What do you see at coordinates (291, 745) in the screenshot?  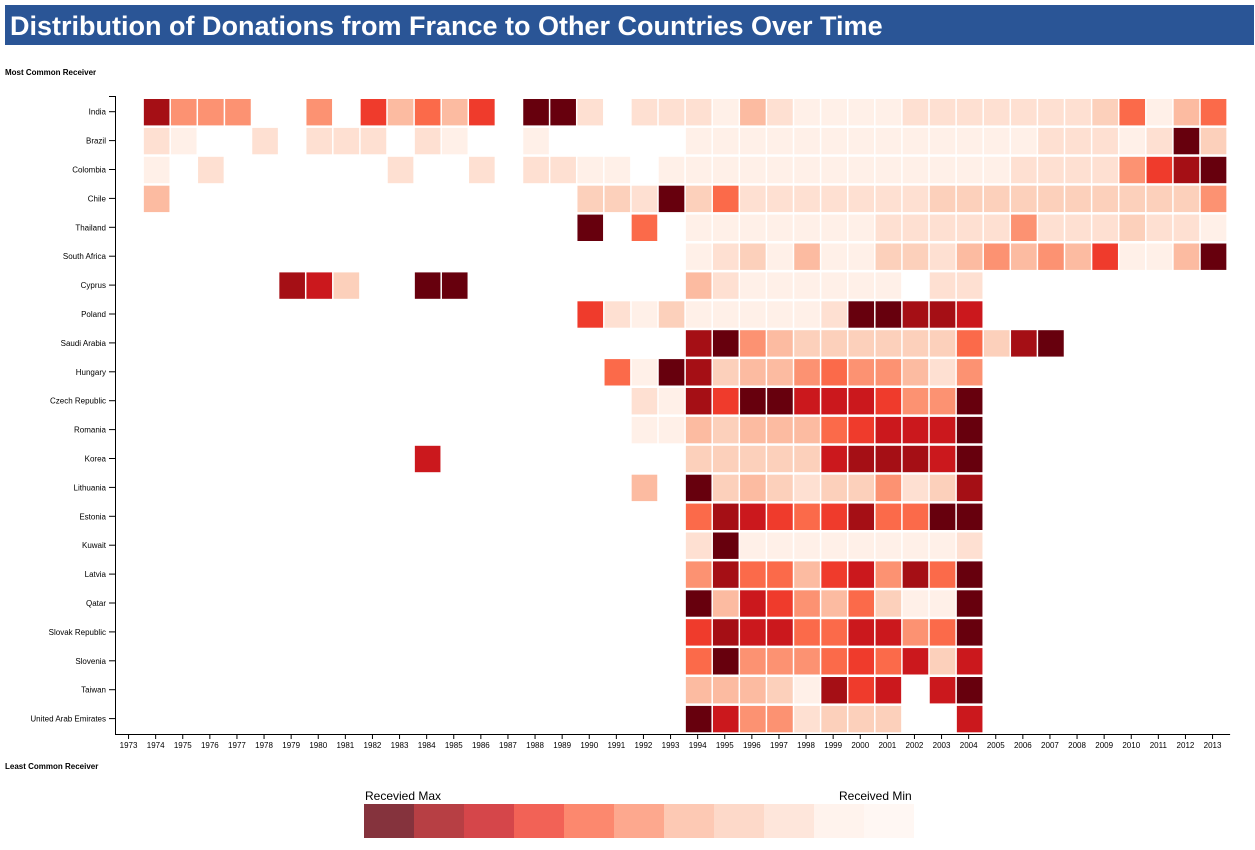 I see `x-tick-label: 1979` at bounding box center [291, 745].